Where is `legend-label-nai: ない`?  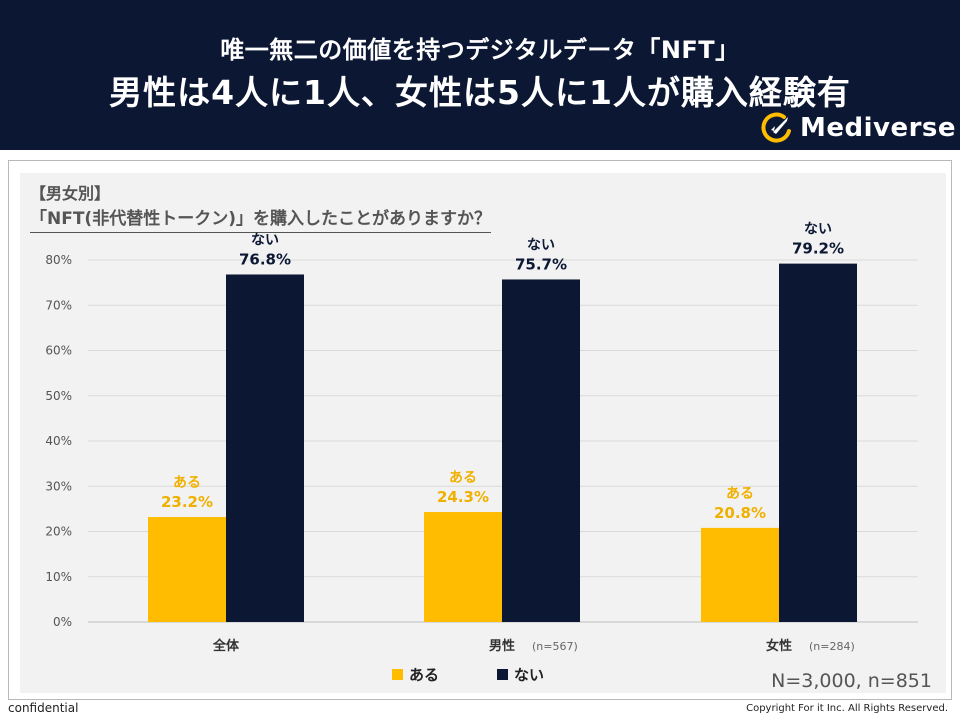 legend-label-nai: ない is located at coordinates (529, 675).